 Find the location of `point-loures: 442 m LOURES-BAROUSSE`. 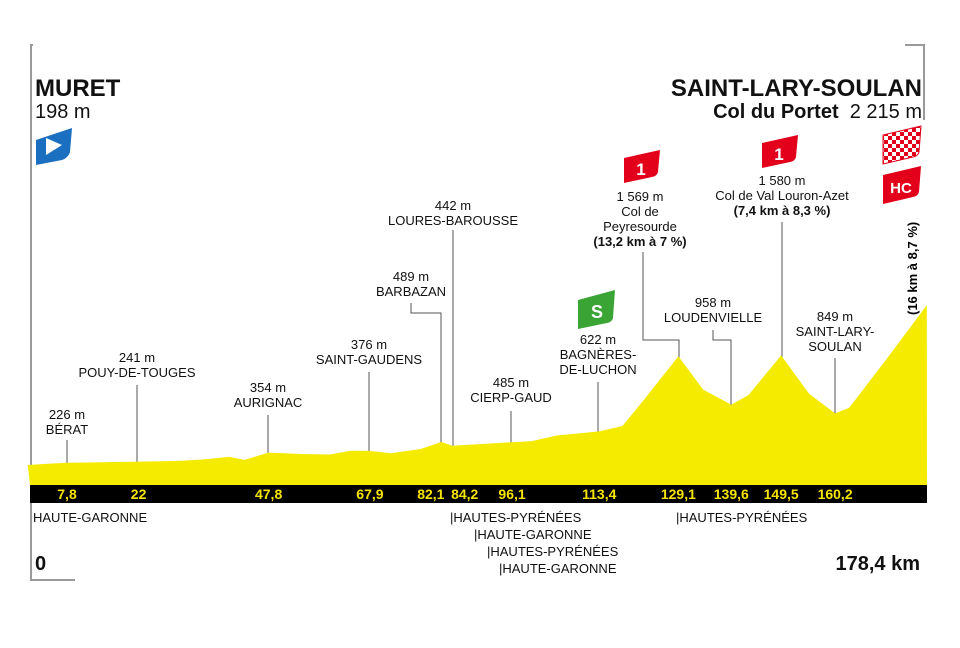

point-loures: 442 m LOURES-BAROUSSE is located at coordinates (453, 213).